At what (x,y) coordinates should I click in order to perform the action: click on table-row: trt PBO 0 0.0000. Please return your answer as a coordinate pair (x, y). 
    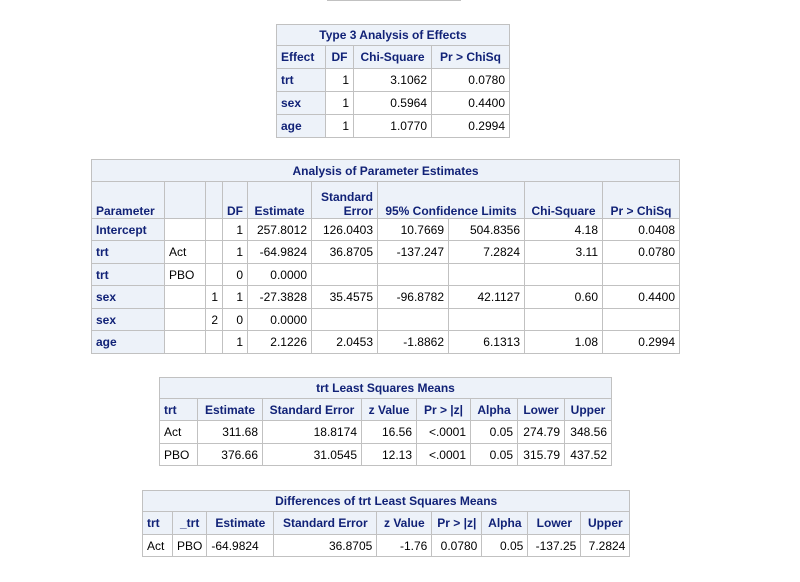
    Looking at the image, I should click on (385, 274).